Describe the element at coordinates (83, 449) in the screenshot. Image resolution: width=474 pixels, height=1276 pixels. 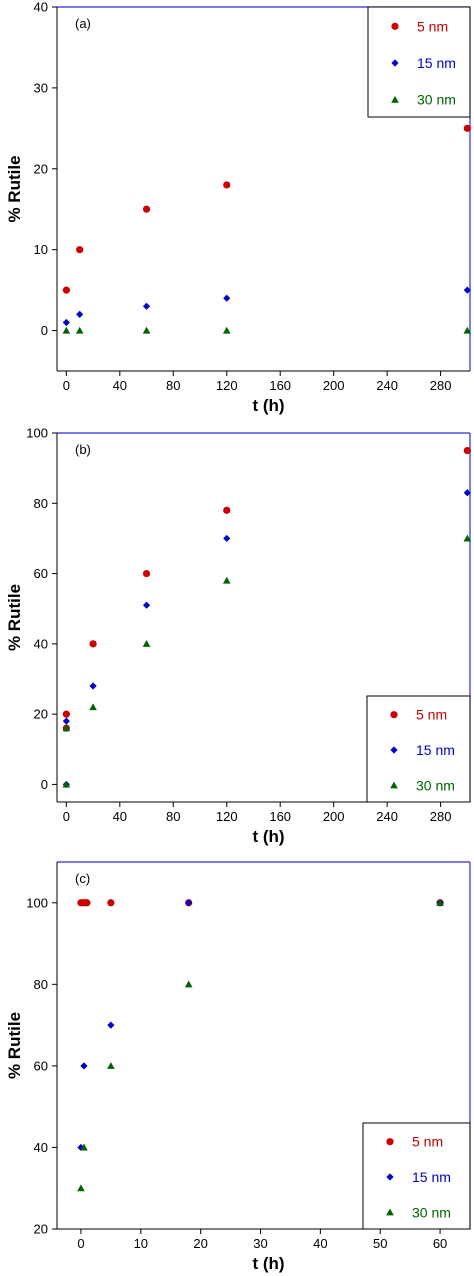
I see `panel-label: (b)` at that location.